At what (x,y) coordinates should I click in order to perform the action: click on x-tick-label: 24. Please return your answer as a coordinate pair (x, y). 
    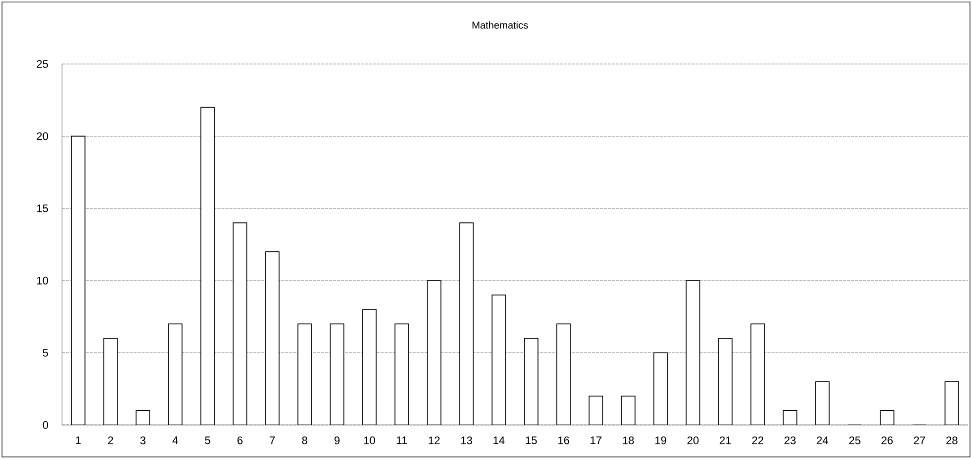
    Looking at the image, I should click on (822, 440).